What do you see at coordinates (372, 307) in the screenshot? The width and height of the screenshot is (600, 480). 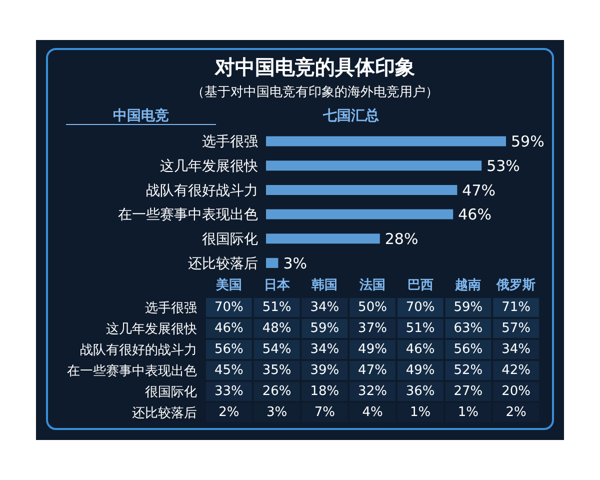 I see `data-label: 50%` at bounding box center [372, 307].